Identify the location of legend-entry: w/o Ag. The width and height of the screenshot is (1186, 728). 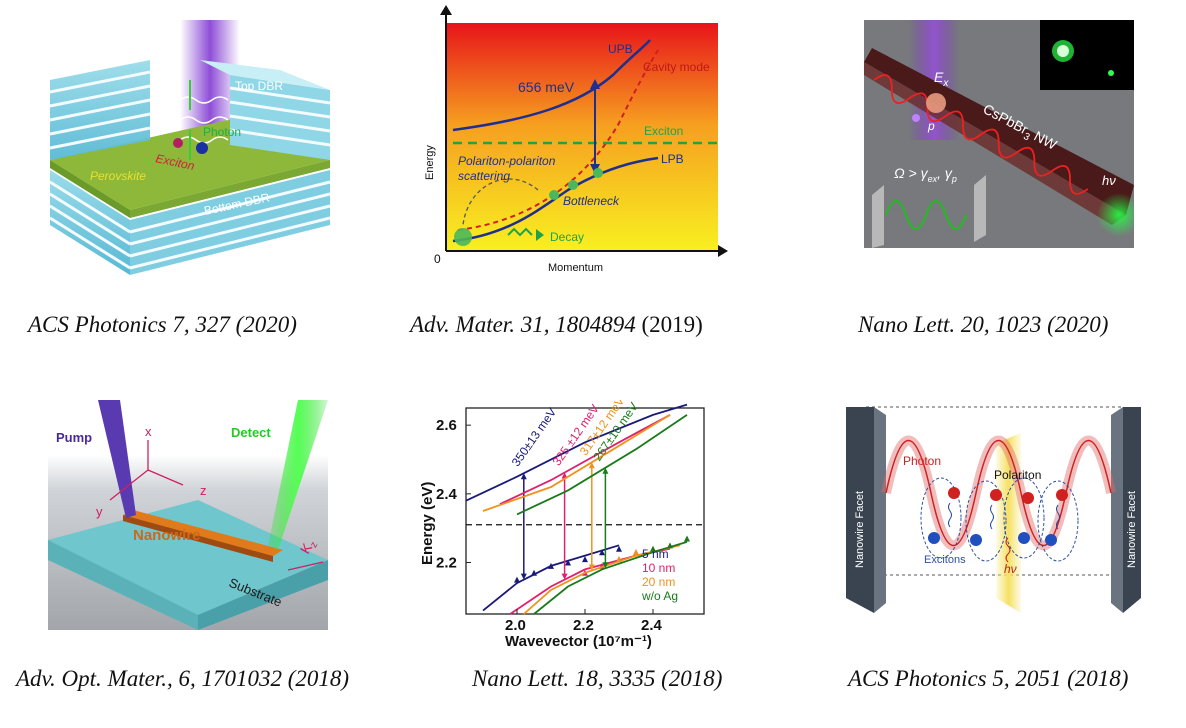
(659, 596).